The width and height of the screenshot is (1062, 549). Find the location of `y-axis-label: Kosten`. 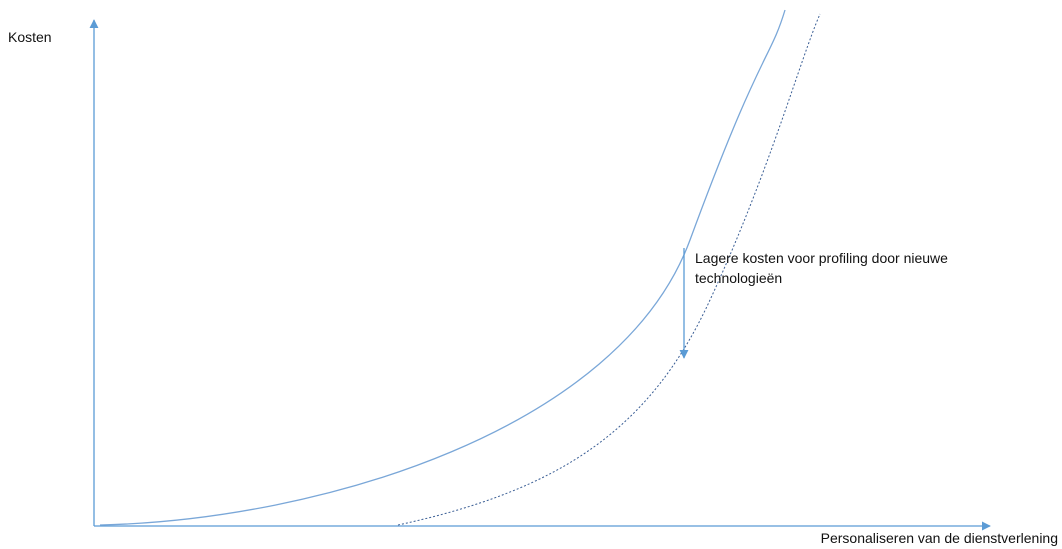

y-axis-label: Kosten is located at coordinates (30, 37).